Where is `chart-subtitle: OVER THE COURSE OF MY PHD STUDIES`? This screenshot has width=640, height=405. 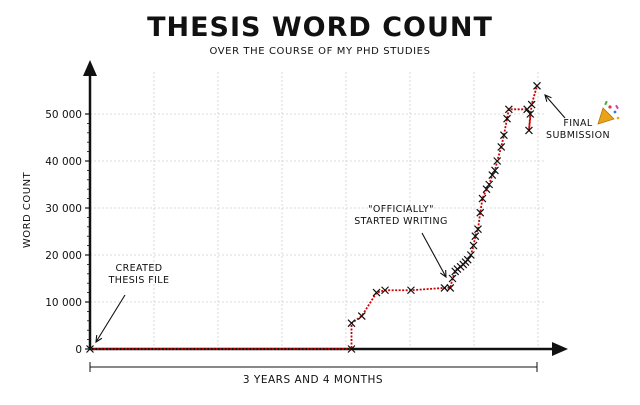 chart-subtitle: OVER THE COURSE OF MY PHD STUDIES is located at coordinates (320, 51).